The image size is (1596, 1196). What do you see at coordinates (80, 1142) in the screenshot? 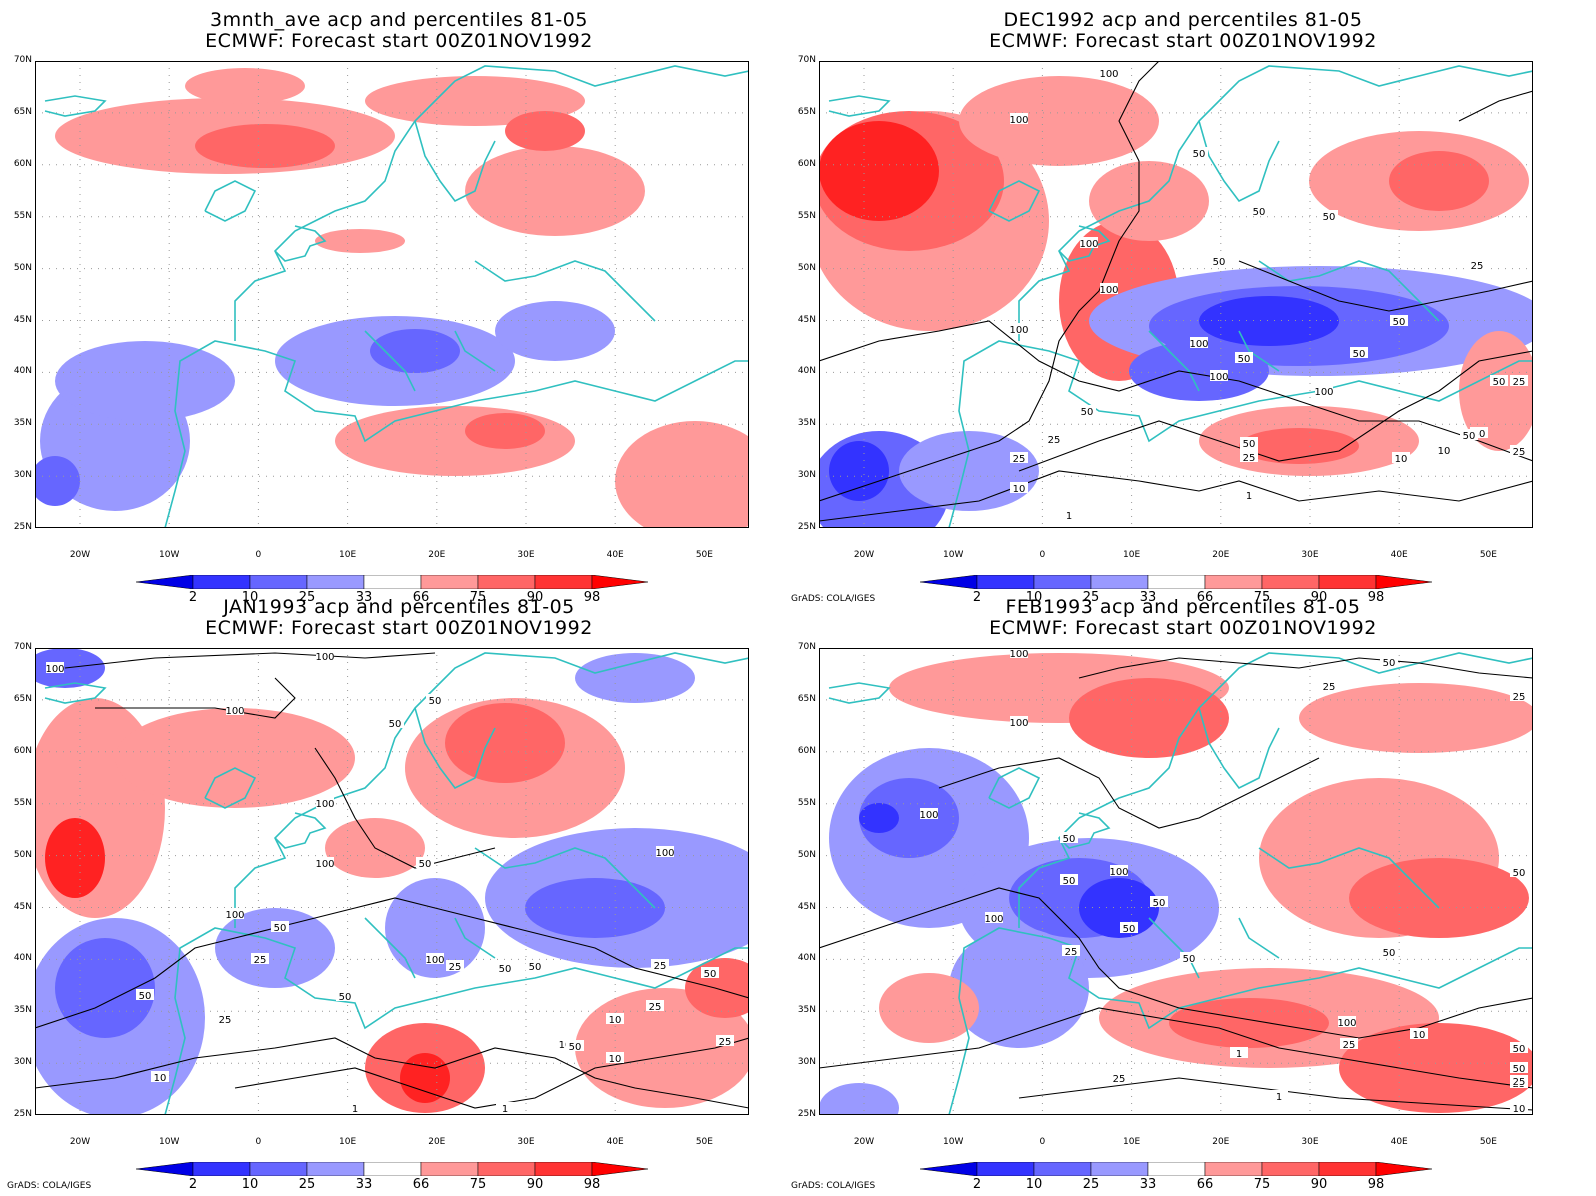
I see `x-tick-label: 20W` at bounding box center [80, 1142].